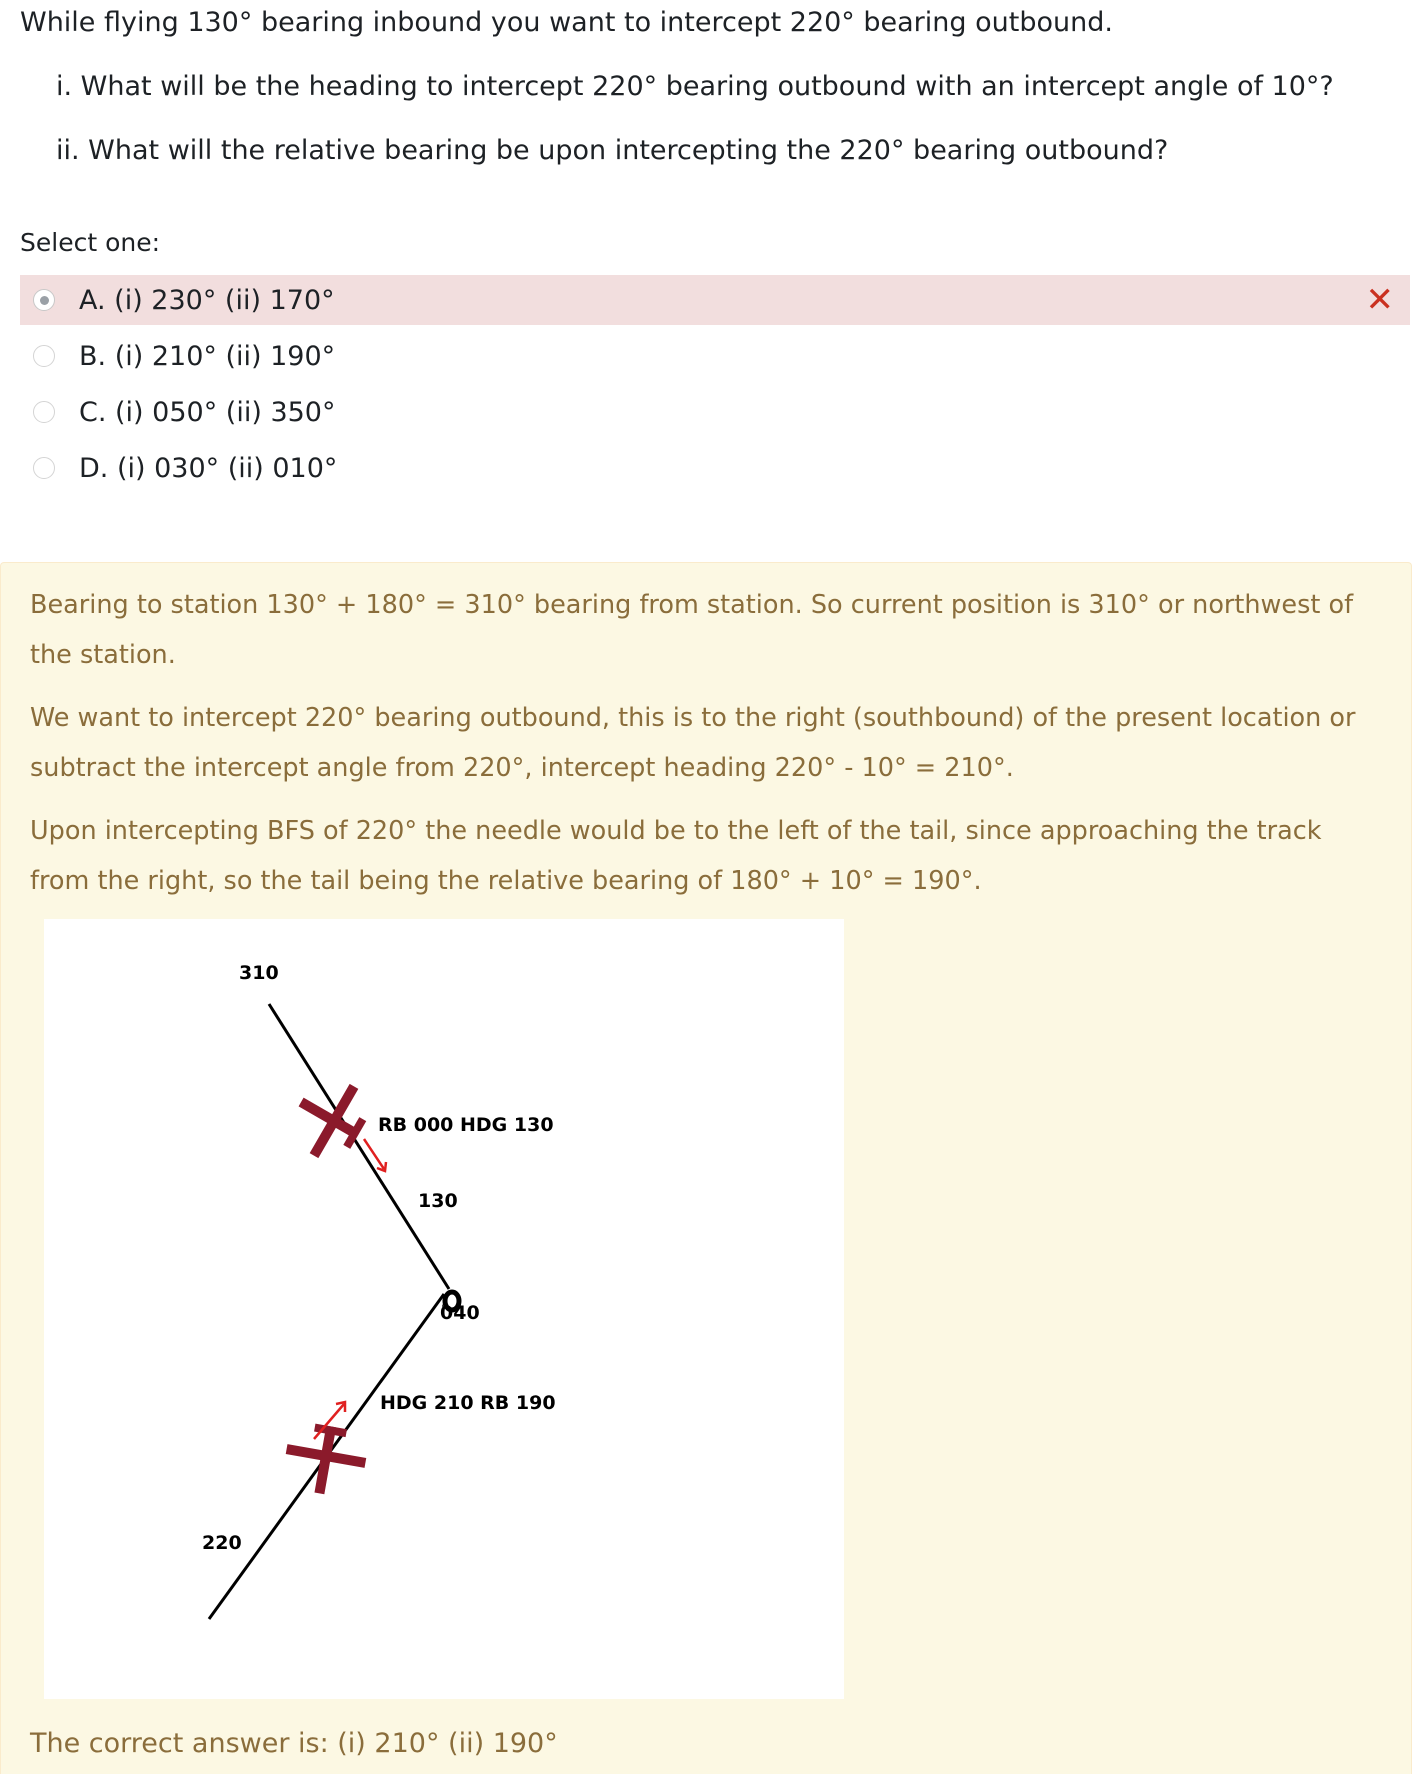  Describe the element at coordinates (715, 412) in the screenshot. I see `option-c: C. (i) 050° (ii) 350°` at that location.